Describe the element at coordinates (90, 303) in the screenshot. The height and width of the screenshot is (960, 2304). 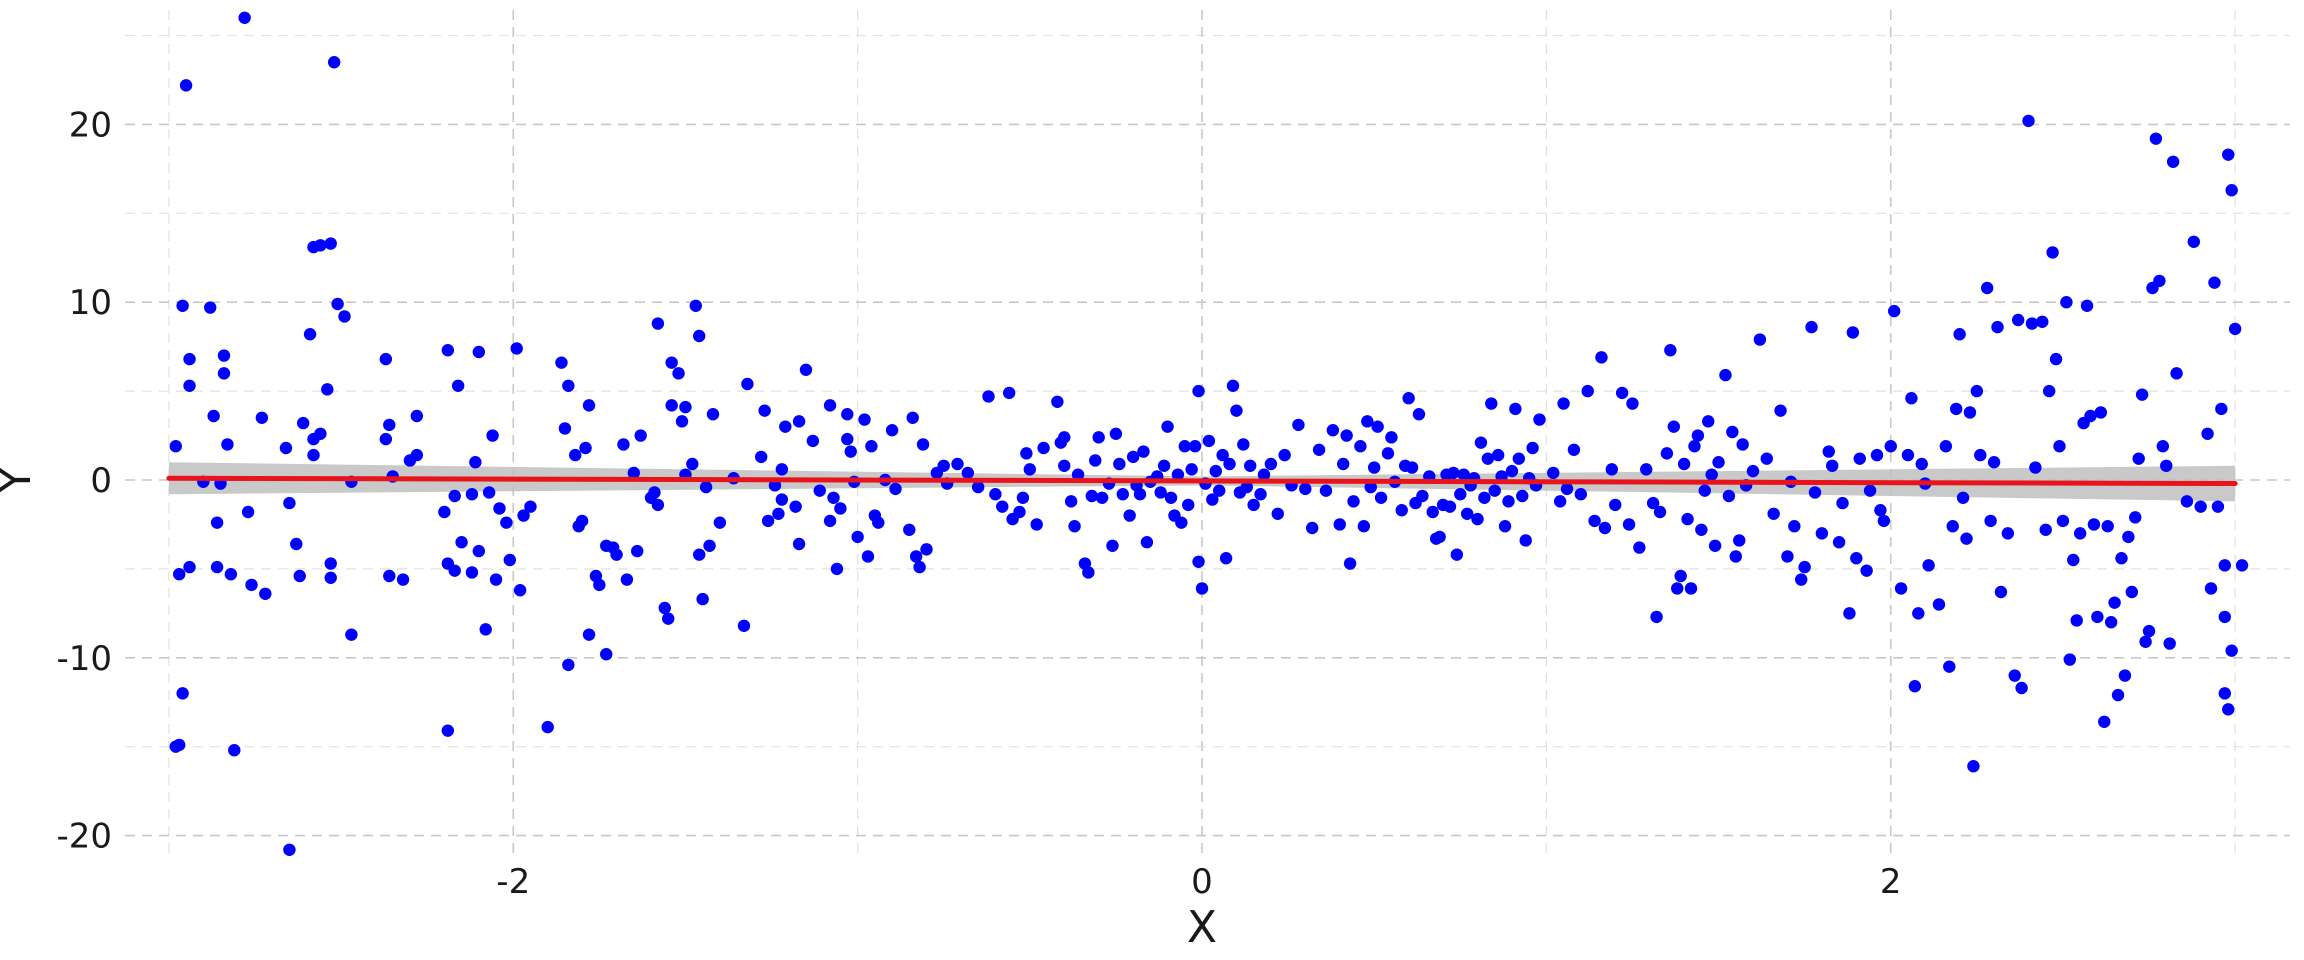
I see `y-tick-label: 10` at that location.